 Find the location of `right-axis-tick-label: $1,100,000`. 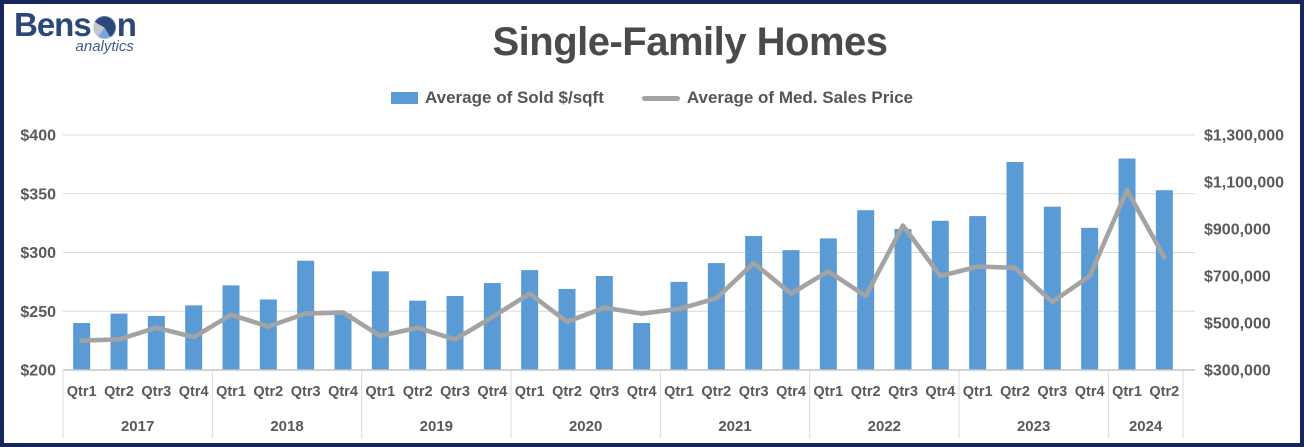

right-axis-tick-label: $1,100,000 is located at coordinates (1244, 183).